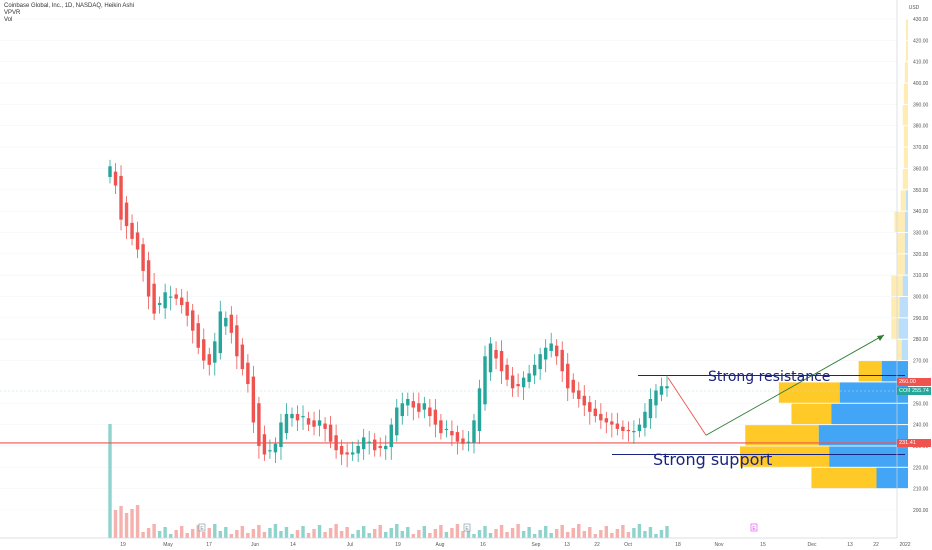 The image size is (932, 550). What do you see at coordinates (921, 41) in the screenshot?
I see `price-tick-label: 420.00` at bounding box center [921, 41].